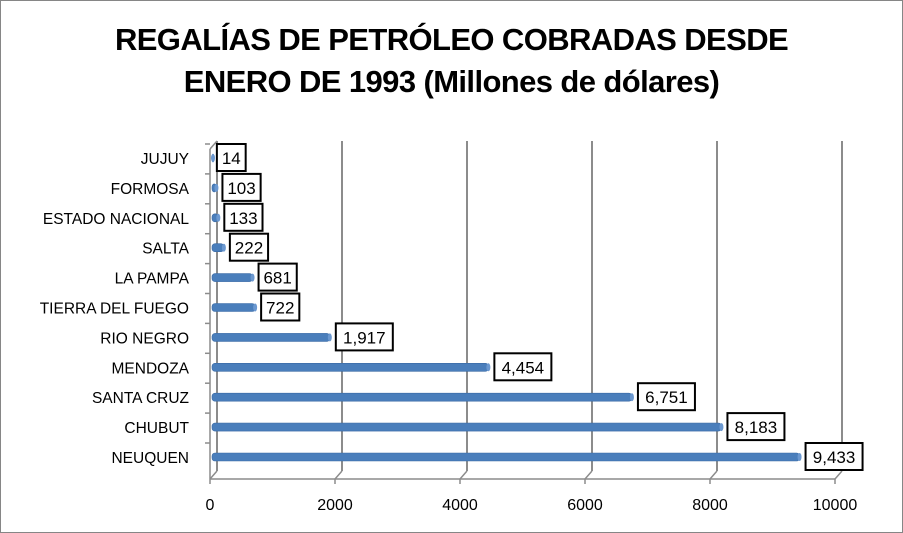  Describe the element at coordinates (335, 505) in the screenshot. I see `x-tick-label: 2000` at that location.